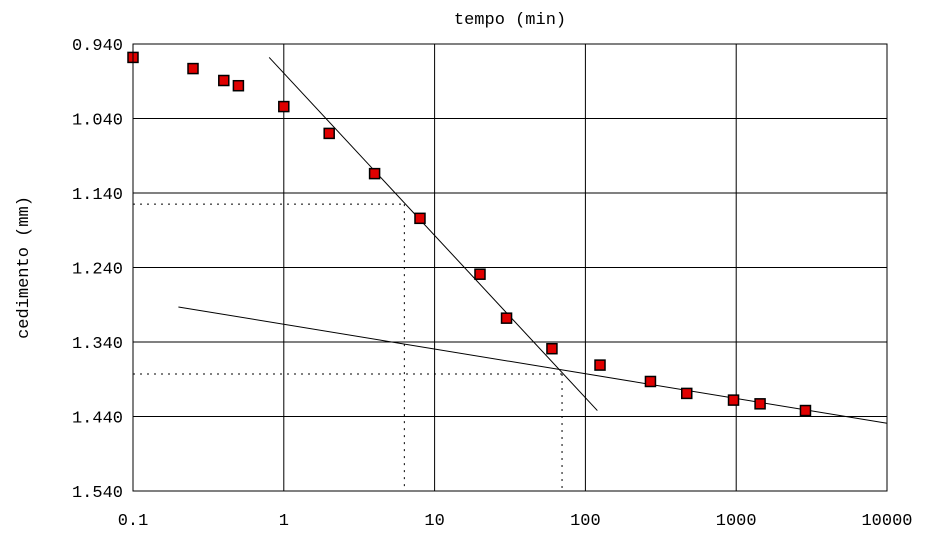 This screenshot has height=533, width=930. Describe the element at coordinates (97, 195) in the screenshot. I see `y-tick-label: 1.140` at that location.